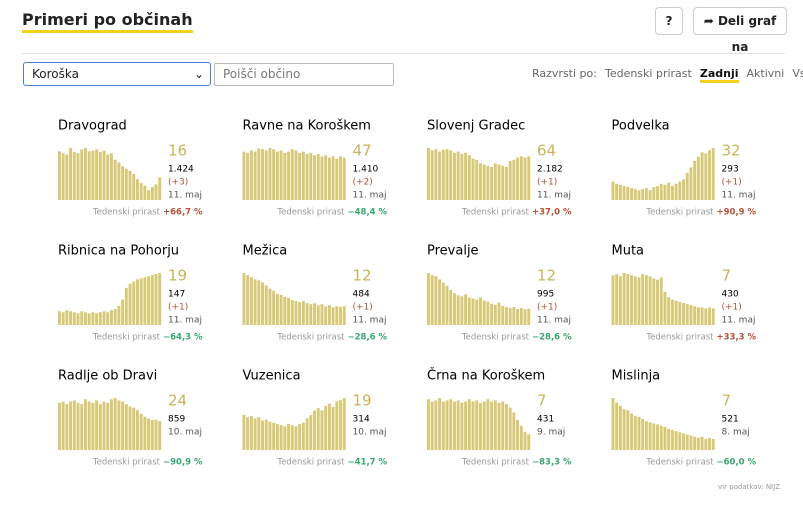  Describe the element at coordinates (476, 126) in the screenshot. I see `panel-title: Slovenj Gradec` at that location.